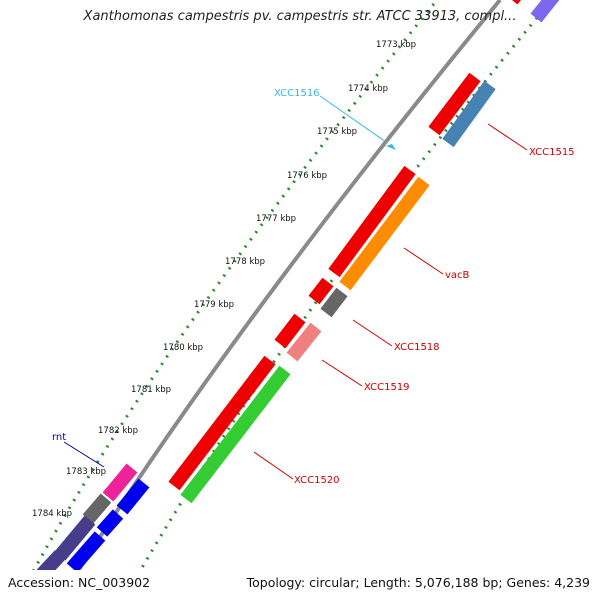  Describe the element at coordinates (417, 347) in the screenshot. I see `gene-label-xcc1518: XCC1518` at that location.